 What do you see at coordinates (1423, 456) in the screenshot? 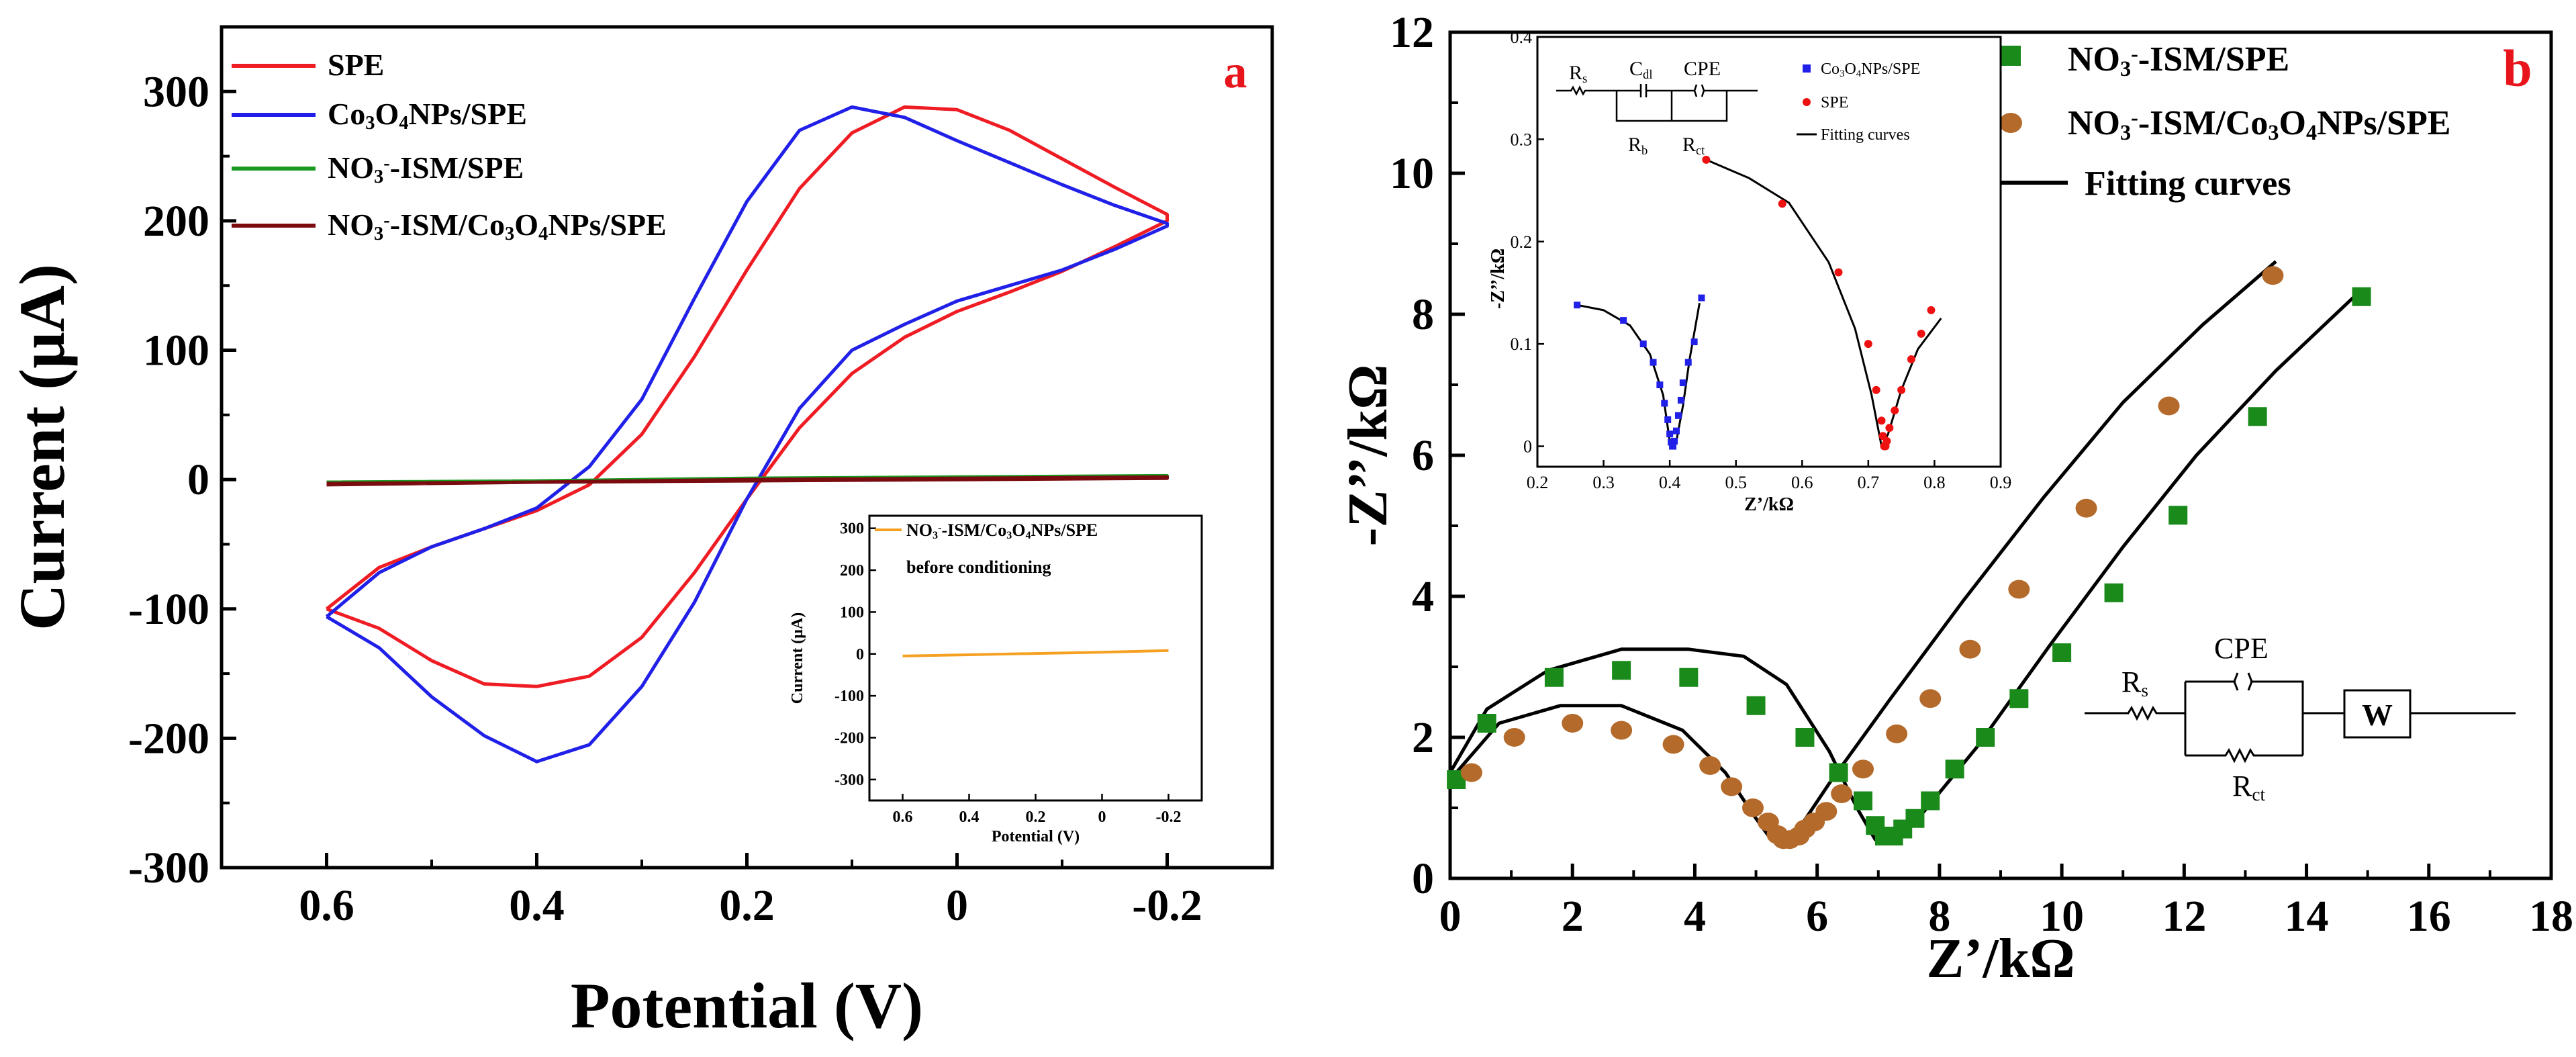
I see `y-tick-label: 6` at bounding box center [1423, 456].